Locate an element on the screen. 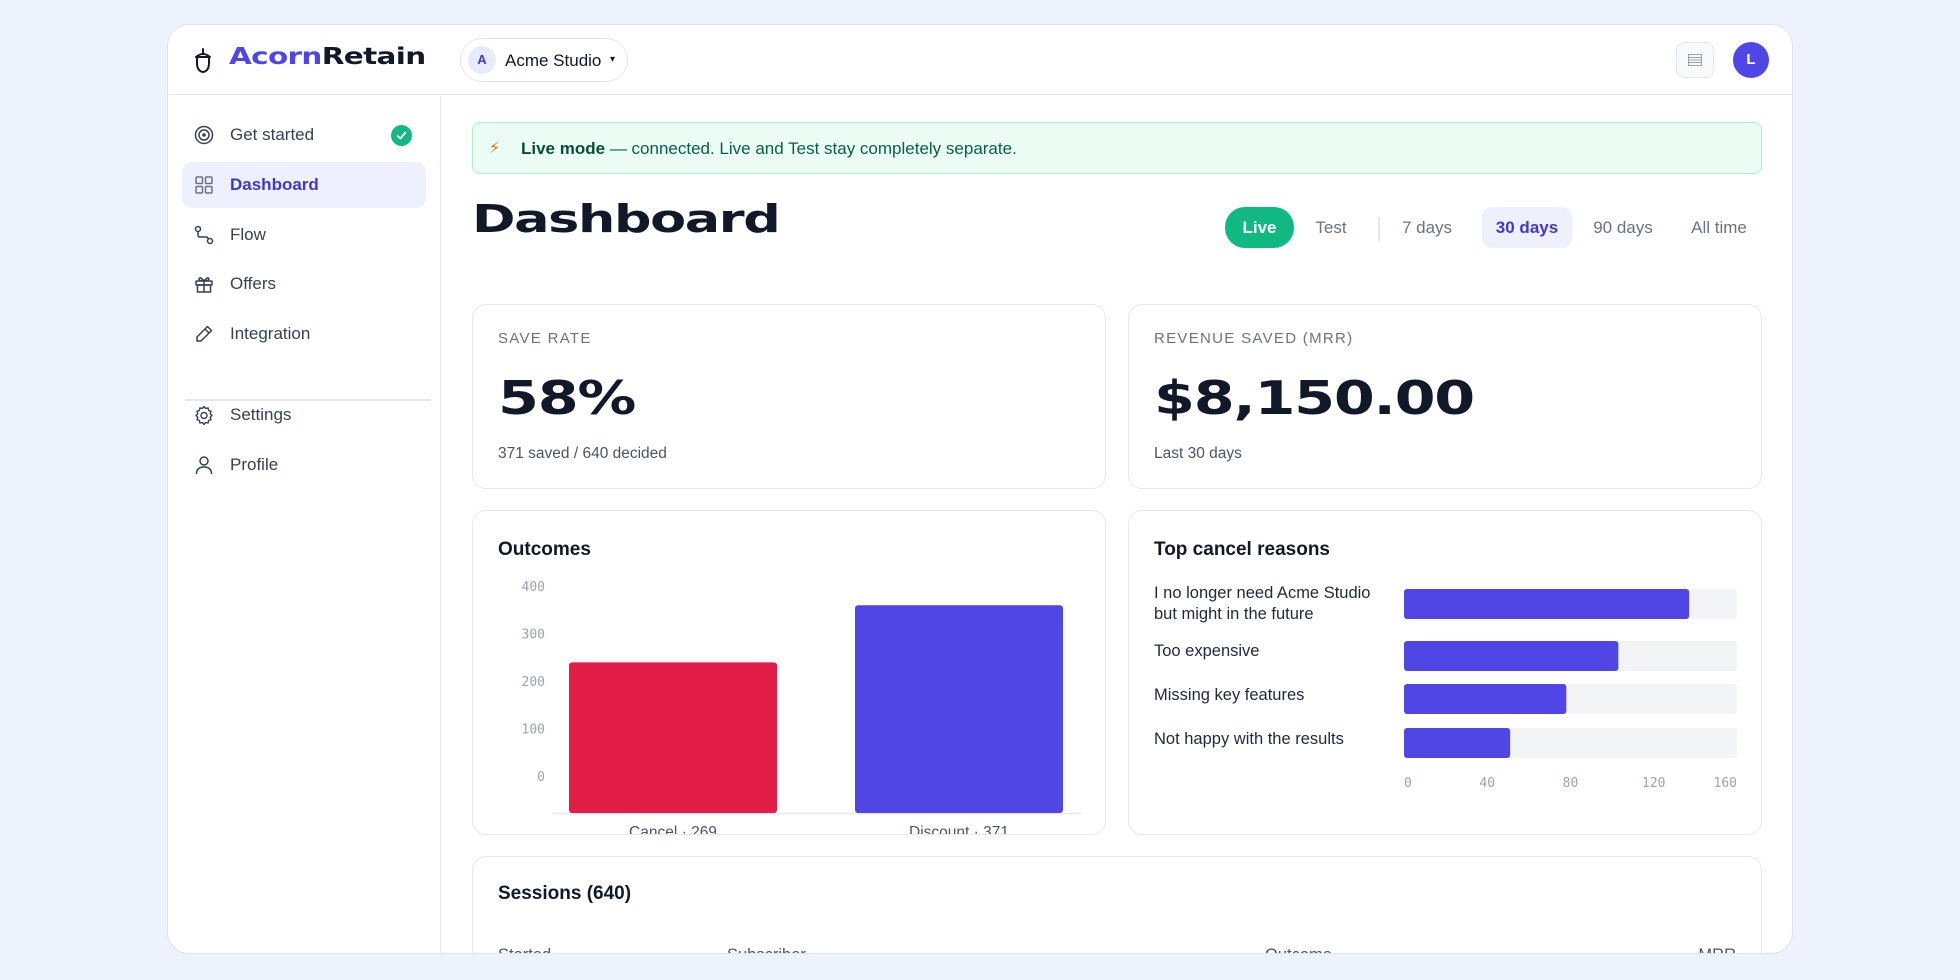  column-header-mrr: MRR is located at coordinates (1717, 949).